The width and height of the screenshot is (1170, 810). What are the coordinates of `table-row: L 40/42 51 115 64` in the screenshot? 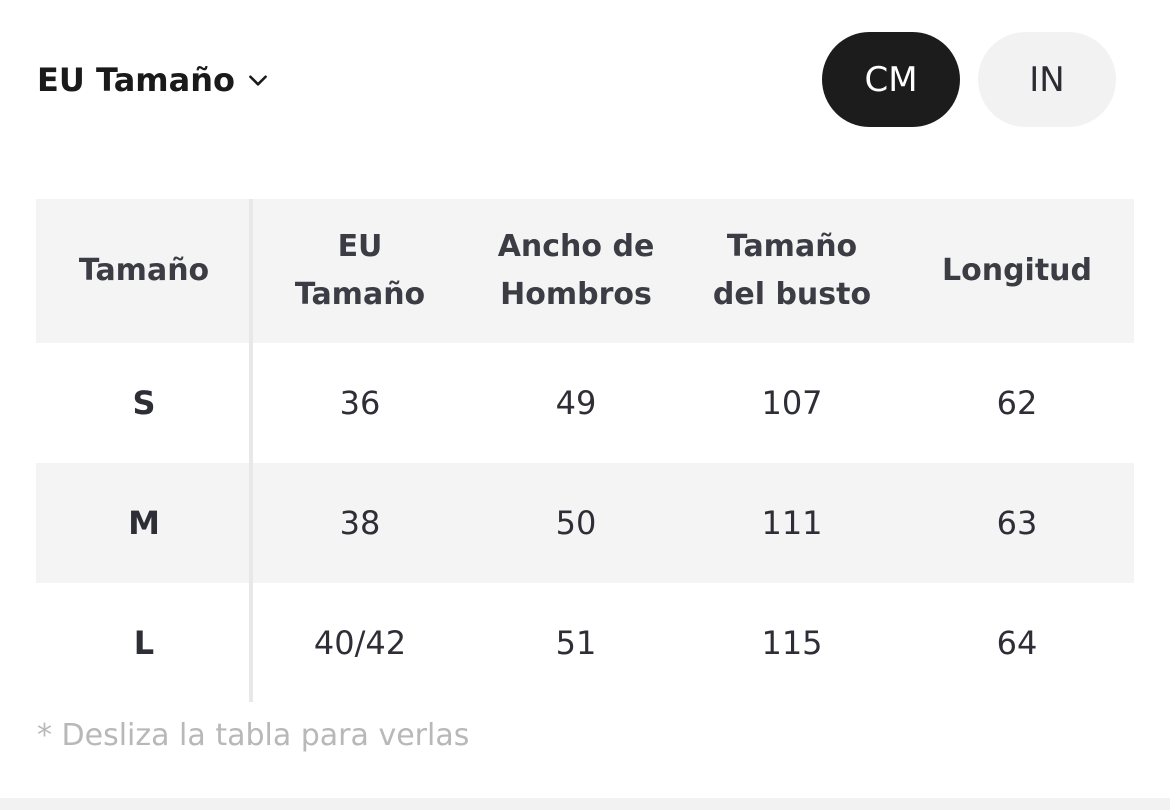 It's located at (585, 643).